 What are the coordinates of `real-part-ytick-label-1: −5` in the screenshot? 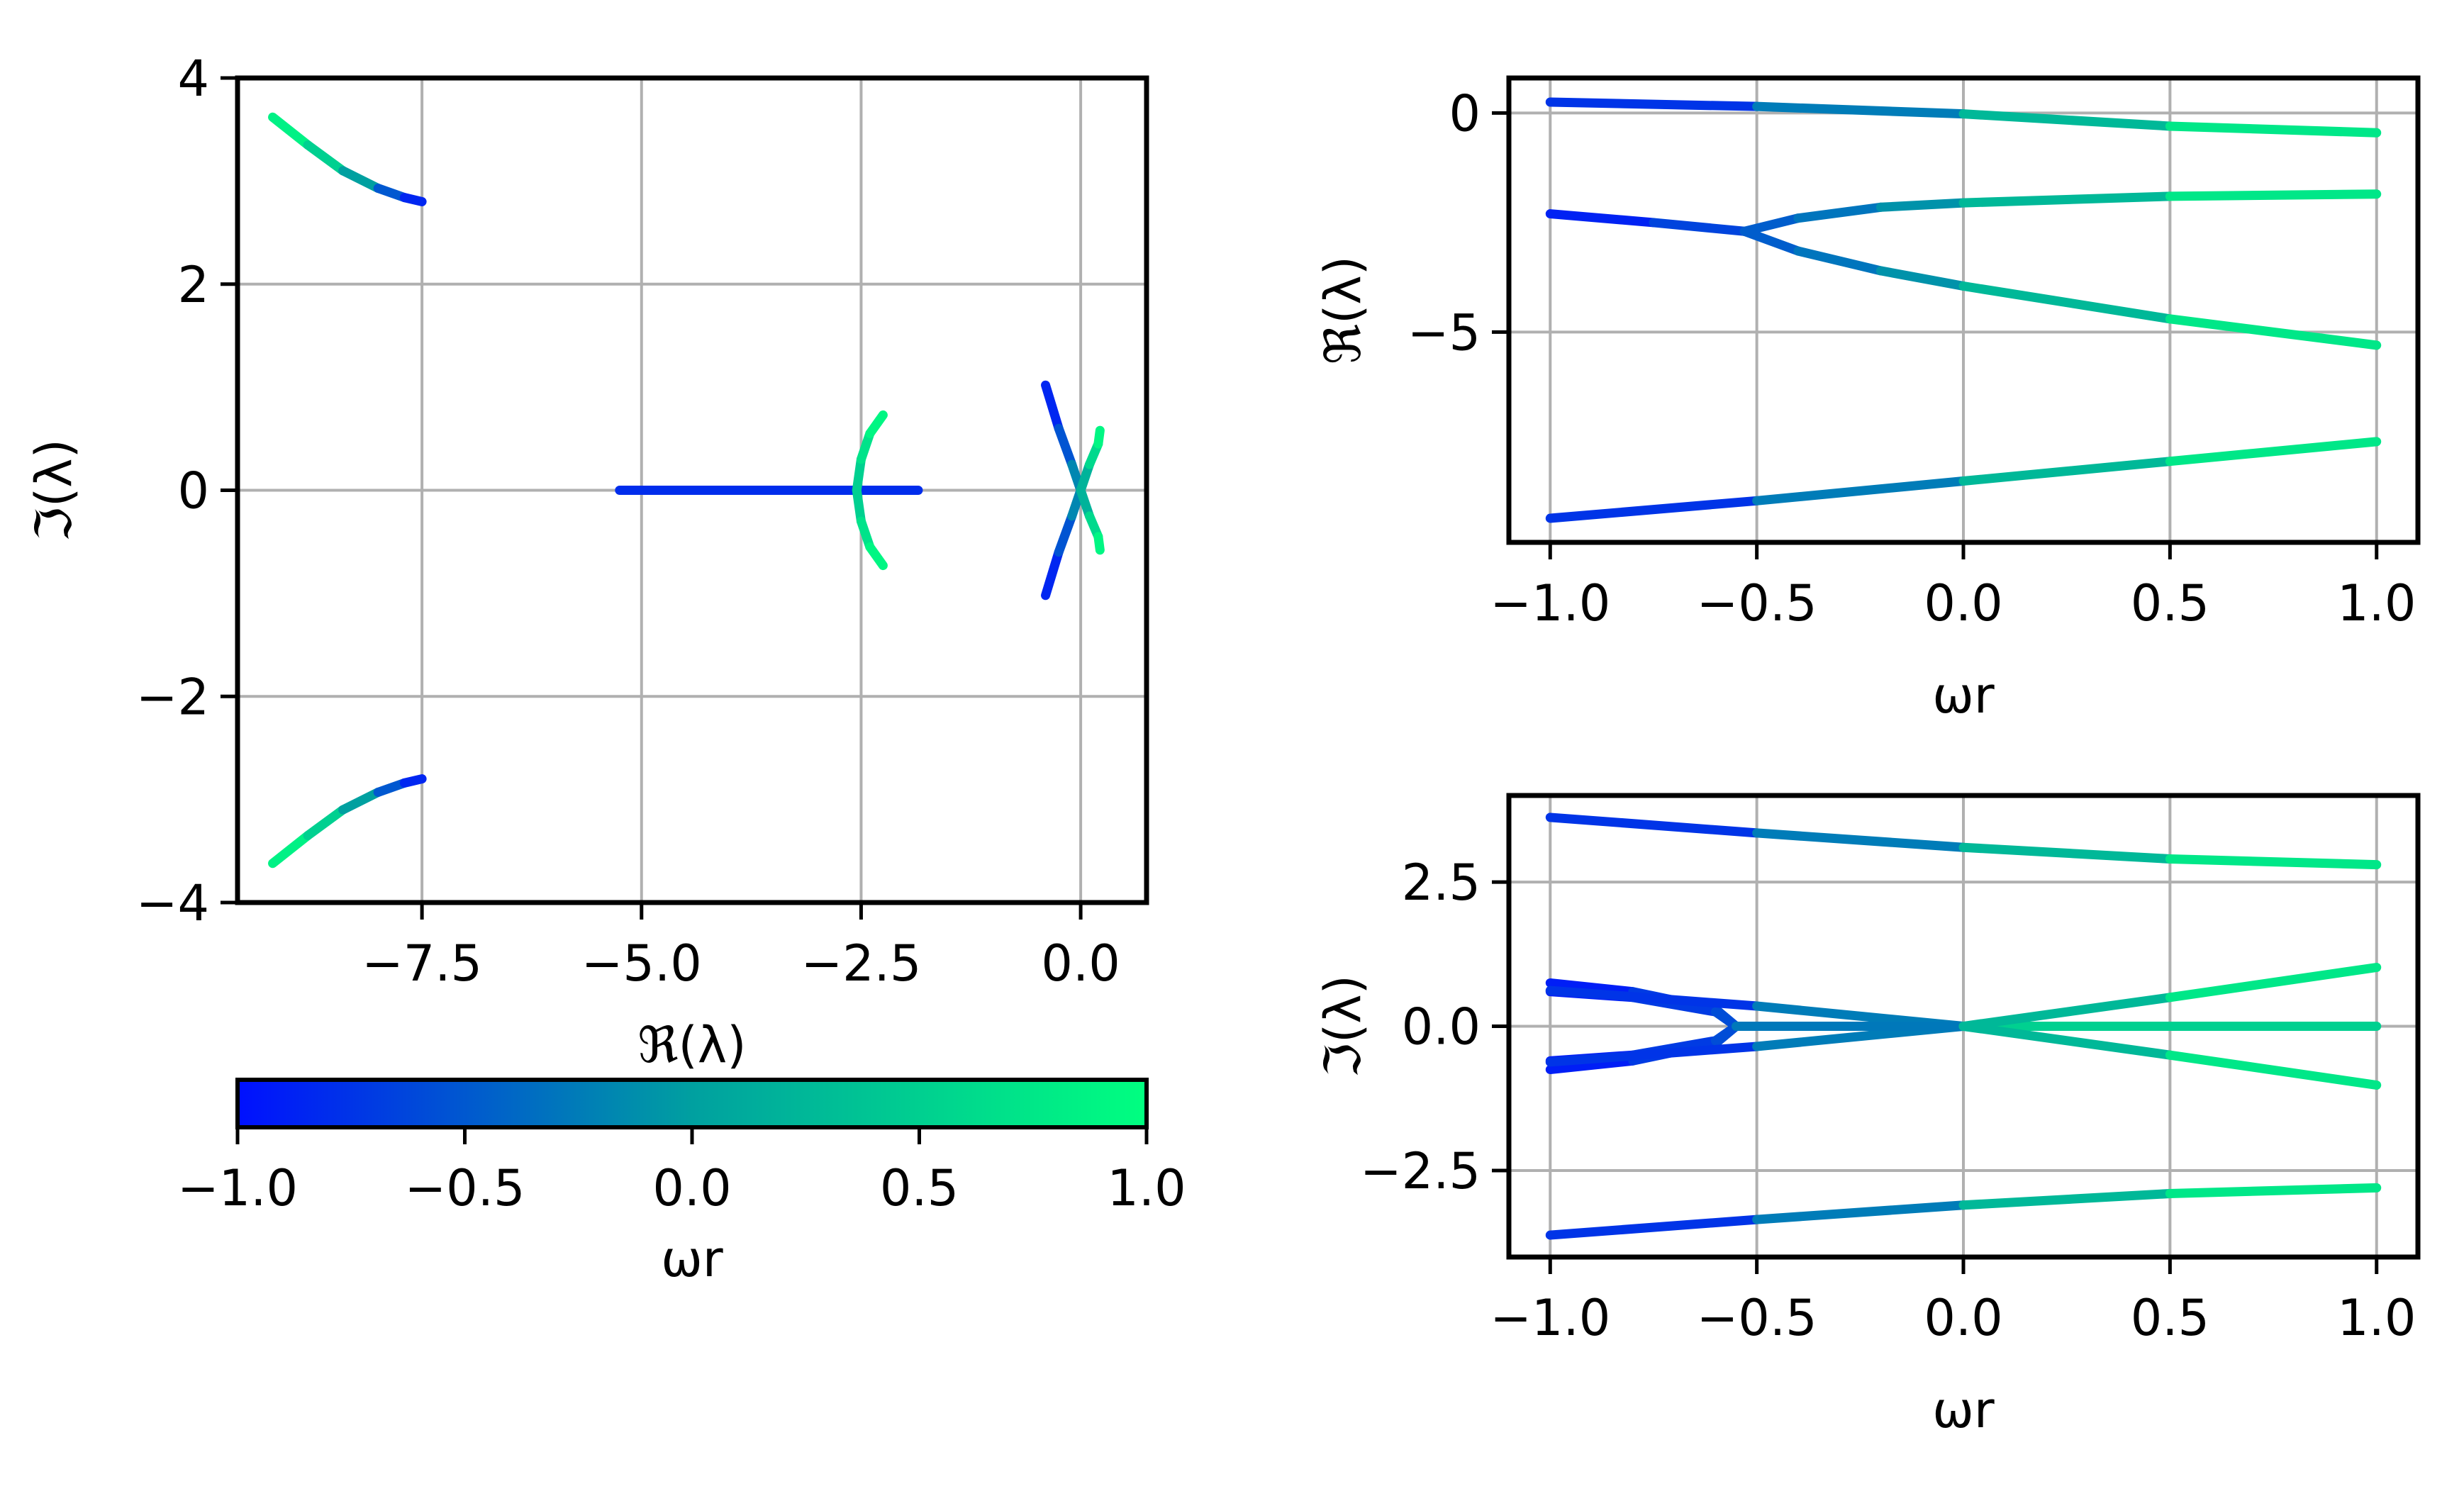 It's located at (1444, 332).